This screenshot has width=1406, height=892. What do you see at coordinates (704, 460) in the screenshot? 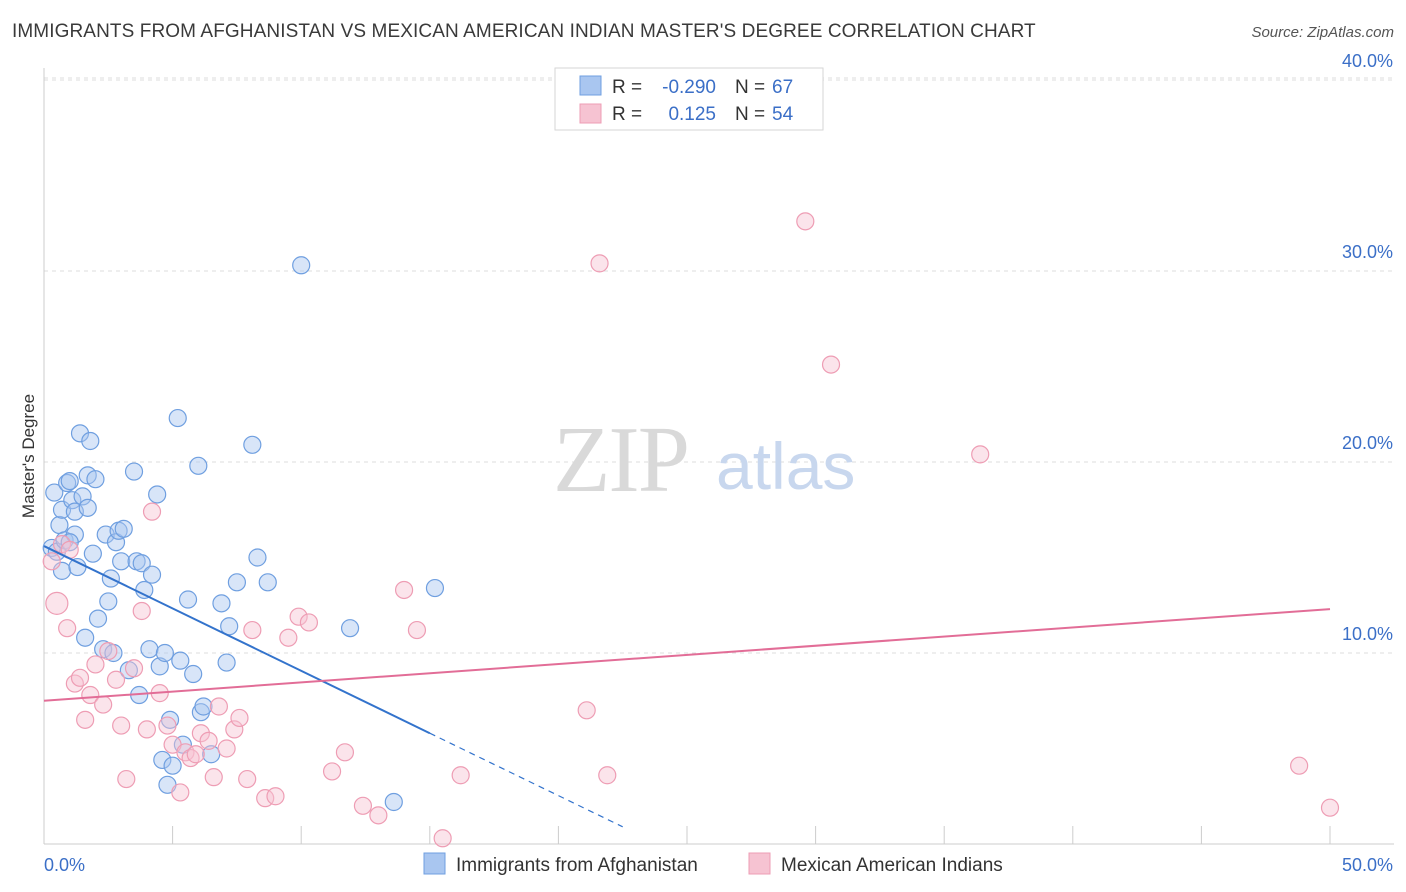
I see `watermark: ZIP atlas` at bounding box center [704, 460].